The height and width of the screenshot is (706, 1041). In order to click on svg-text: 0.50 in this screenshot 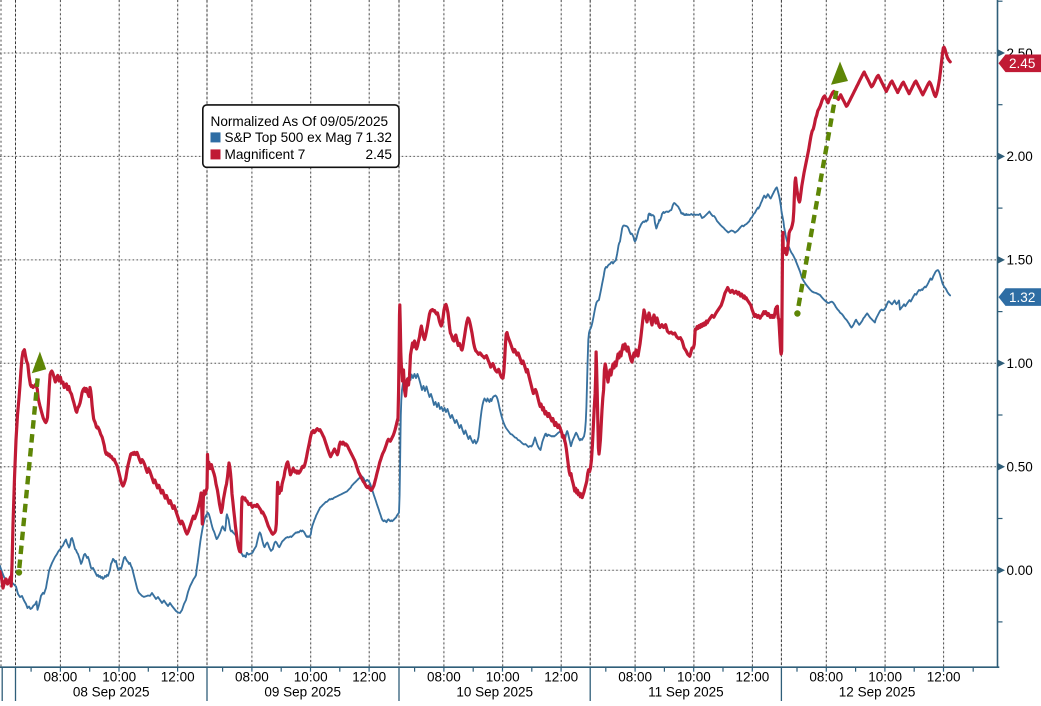, I will do `click(1020, 467)`.